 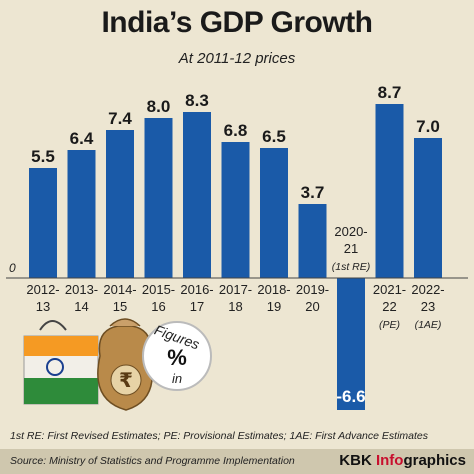 What do you see at coordinates (351, 267) in the screenshot?
I see `category-label-8-2: (1st RE)` at bounding box center [351, 267].